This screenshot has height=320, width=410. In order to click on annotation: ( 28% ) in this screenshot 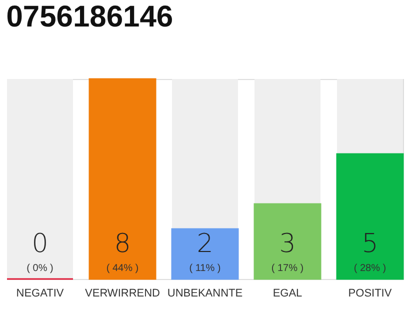, I will do `click(370, 268)`.